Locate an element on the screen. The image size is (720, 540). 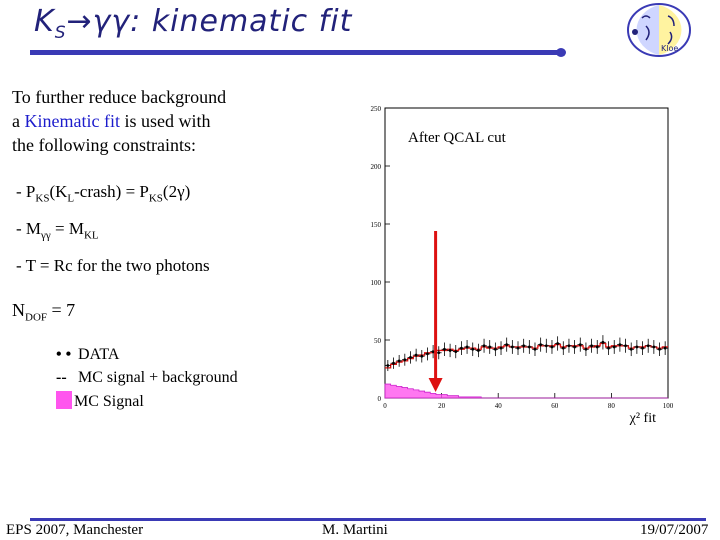
legend-data: • • DATA is located at coordinates (88, 354).